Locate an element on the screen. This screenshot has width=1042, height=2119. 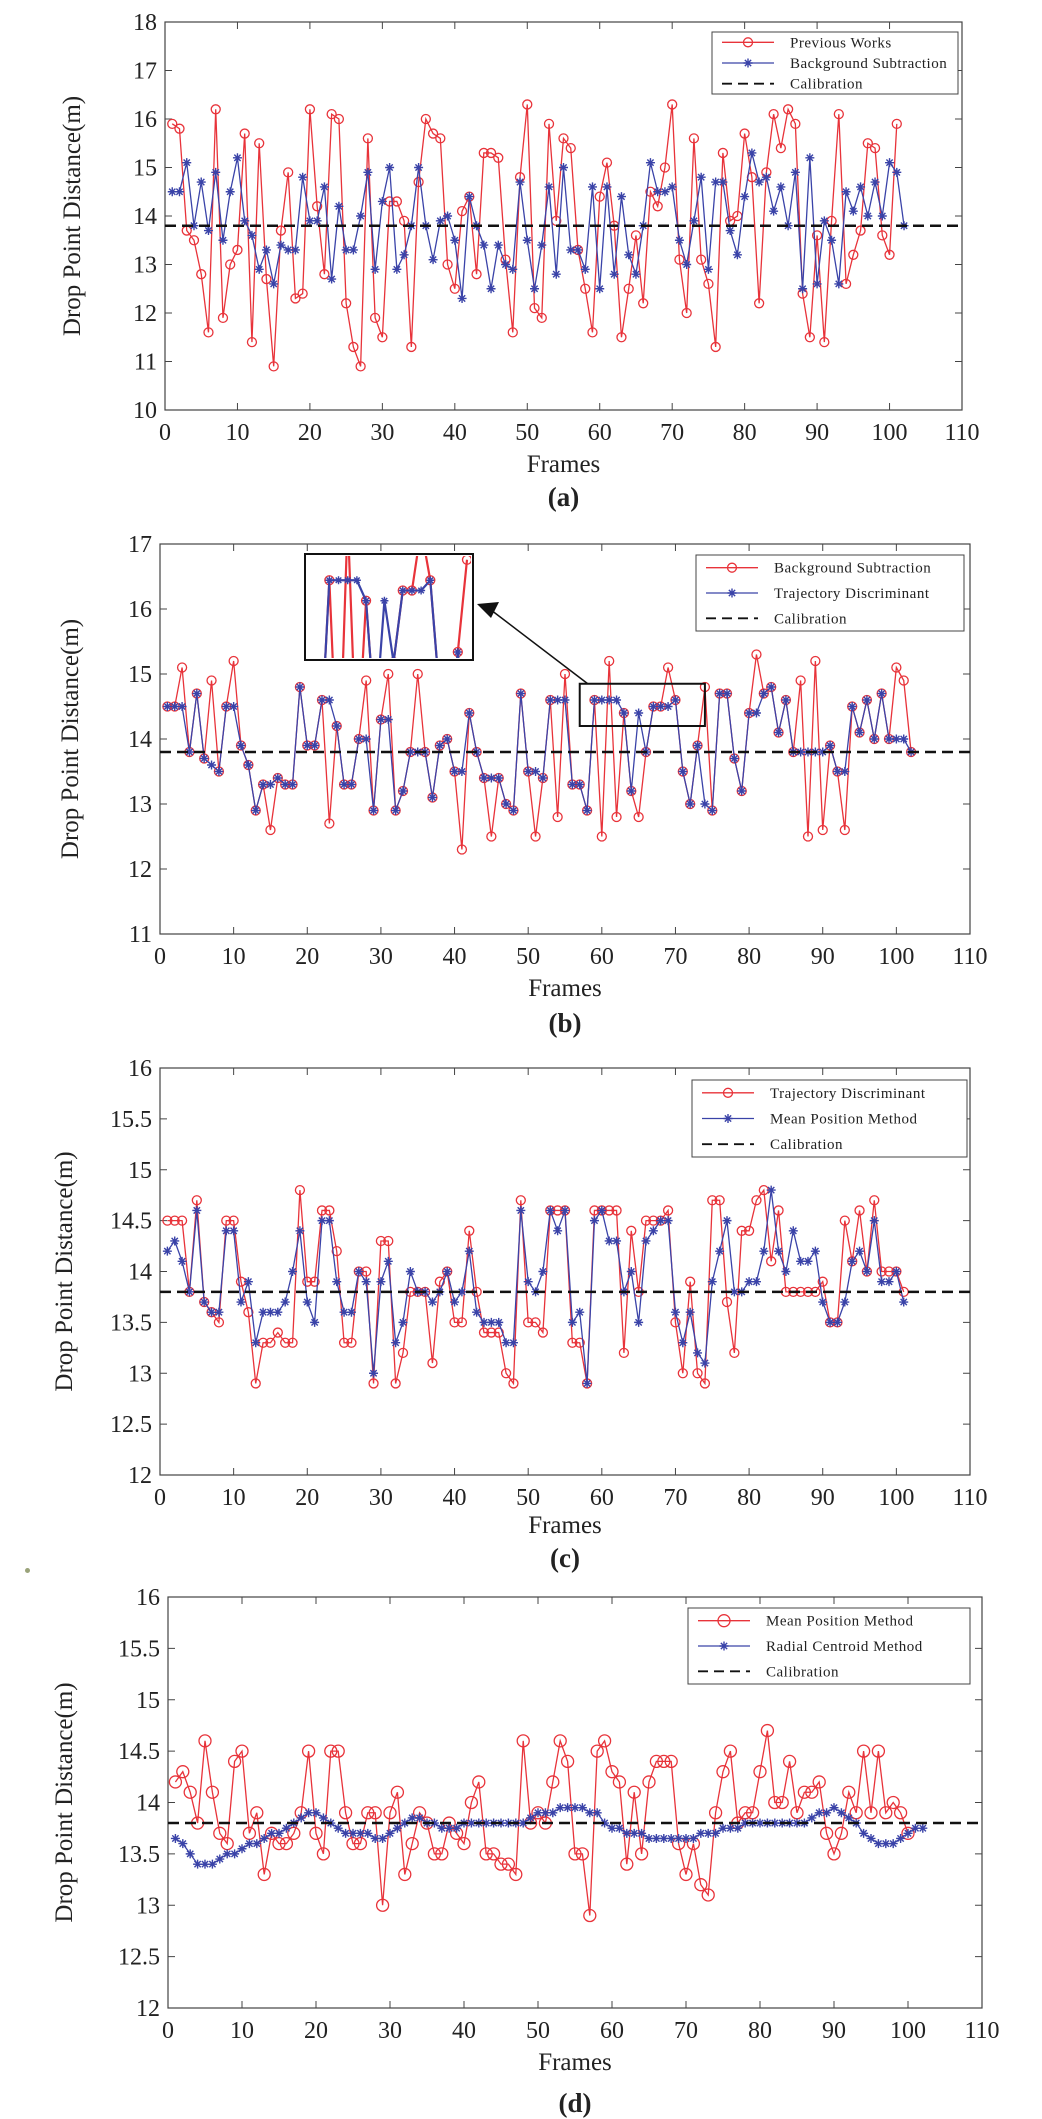
zoom-arrow-head is located at coordinates (488, 610).